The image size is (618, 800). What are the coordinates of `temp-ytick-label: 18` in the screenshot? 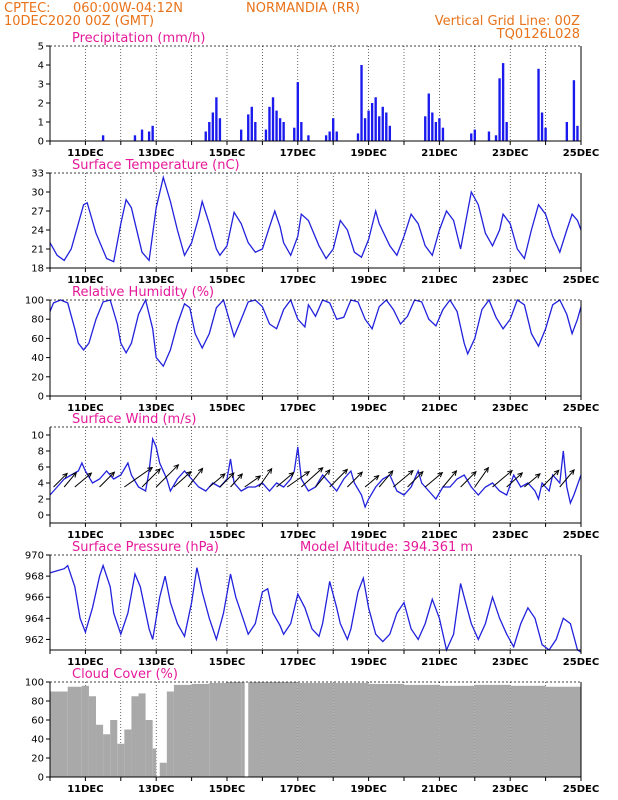 It's located at (37, 269).